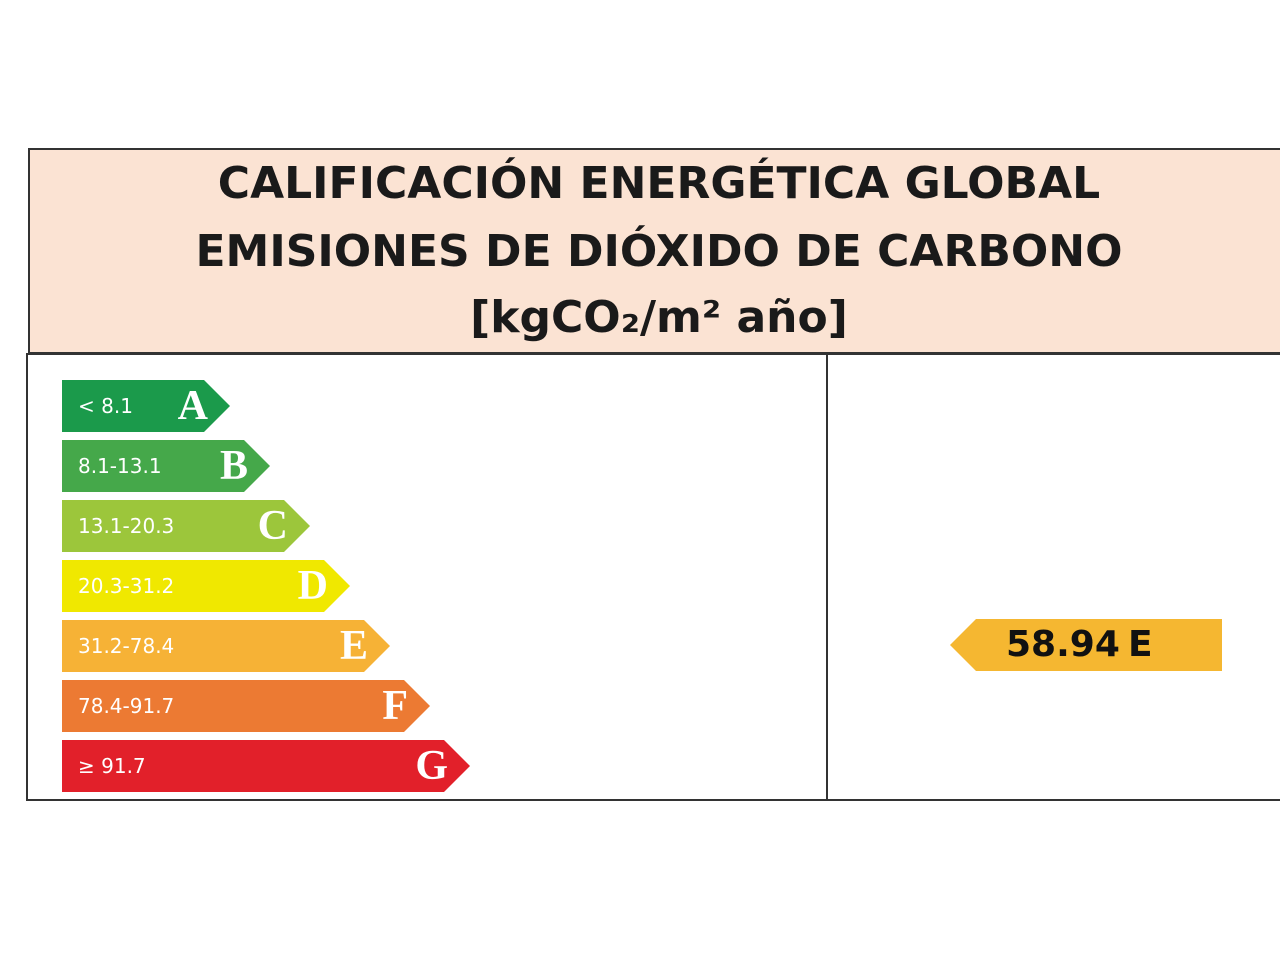 The height and width of the screenshot is (960, 1280). Describe the element at coordinates (120, 466) in the screenshot. I see `rating-range: 8.1-13.1` at that location.